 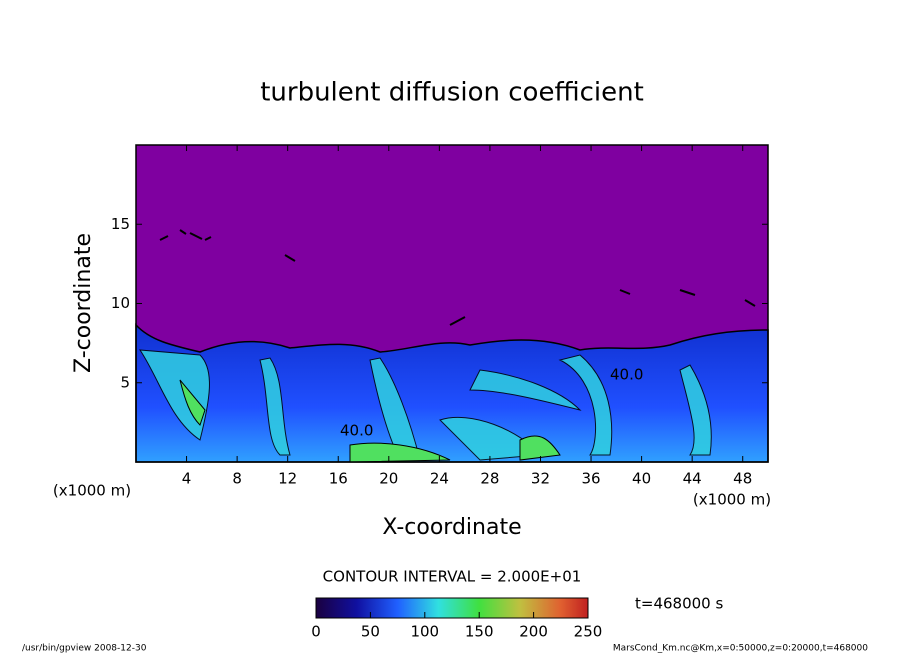 I want to click on x-tick-label: 12, so click(x=287, y=479).